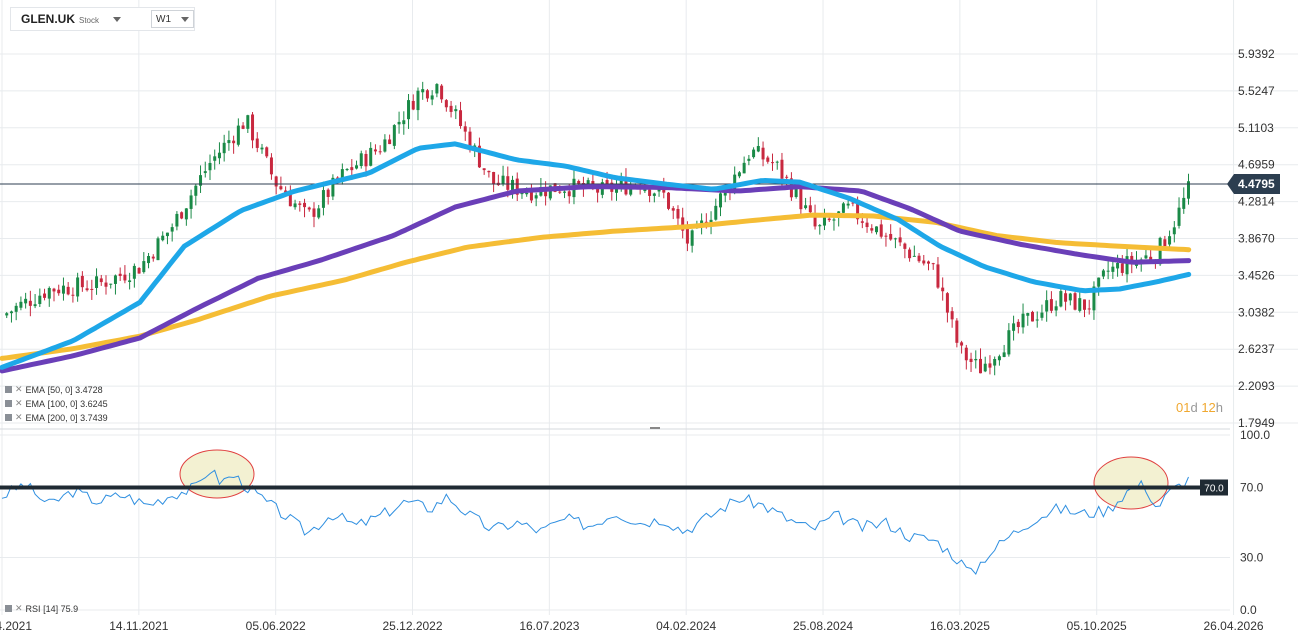  Describe the element at coordinates (1256, 275) in the screenshot. I see `price-tick-label: 3.4526` at that location.